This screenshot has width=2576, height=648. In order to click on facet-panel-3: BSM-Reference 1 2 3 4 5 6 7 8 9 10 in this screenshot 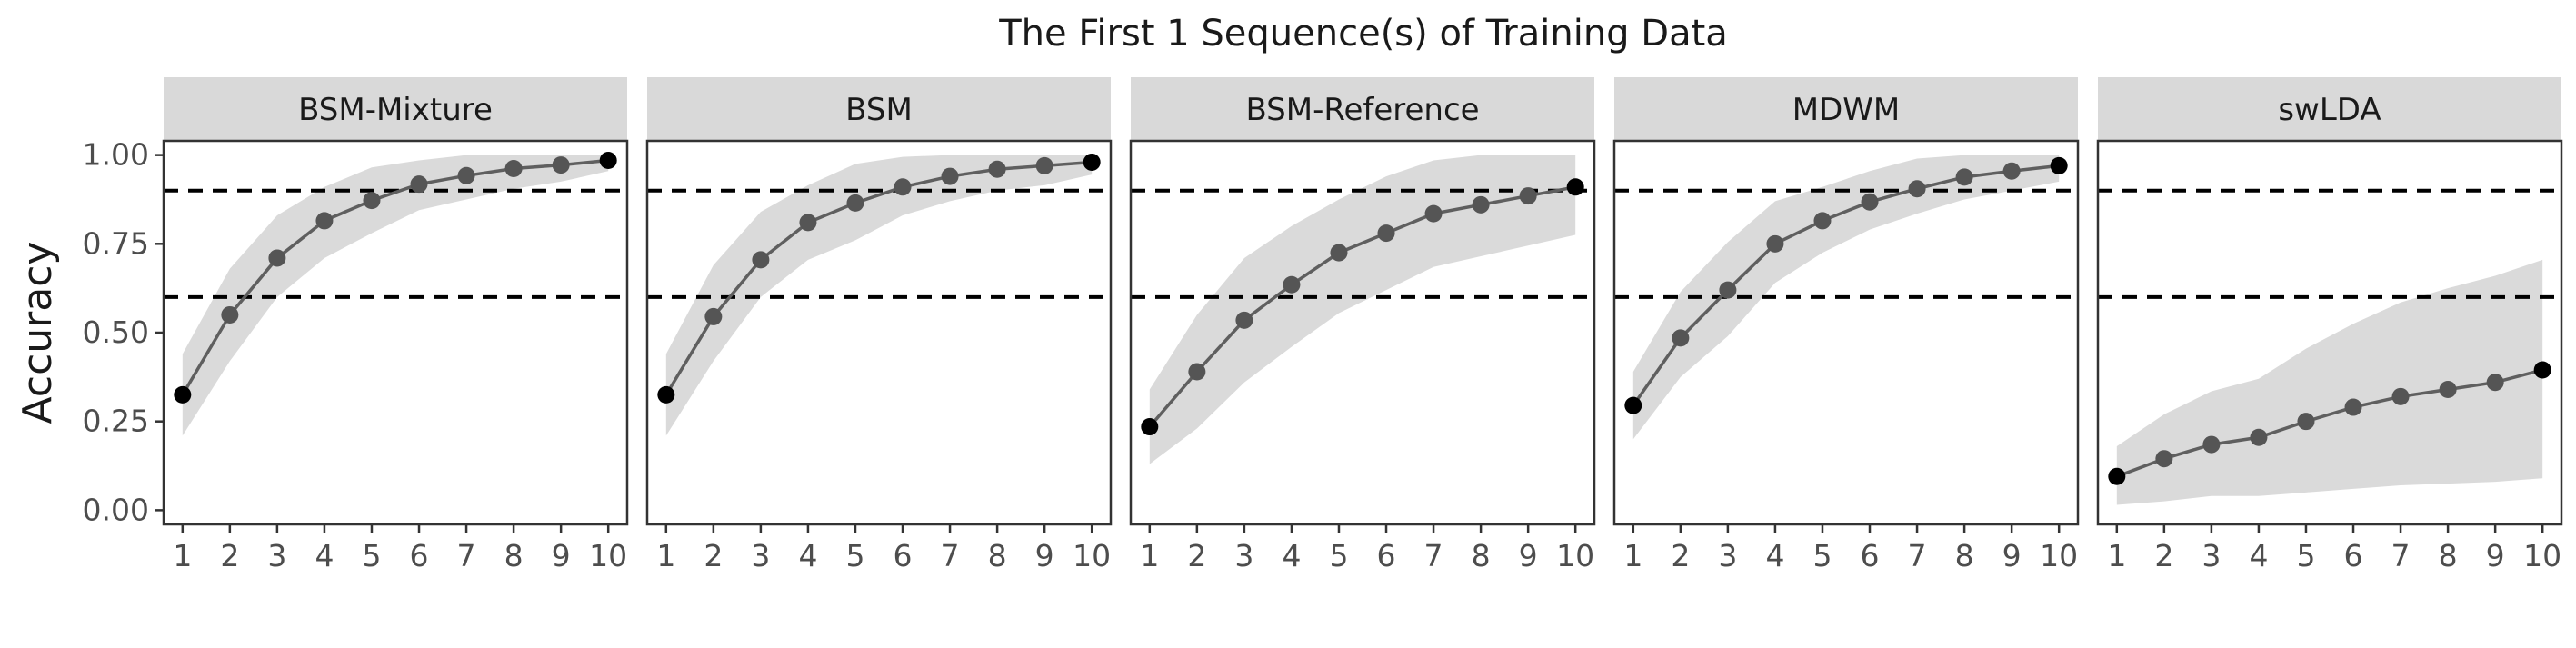, I will do `click(1362, 325)`.